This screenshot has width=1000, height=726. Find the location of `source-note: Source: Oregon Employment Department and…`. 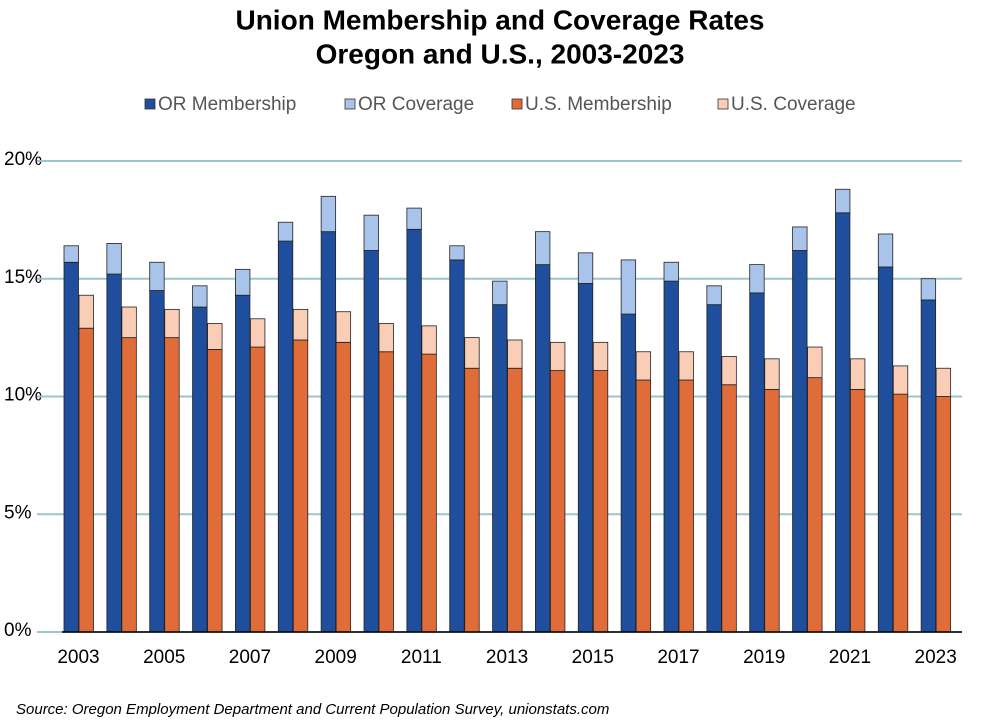

source-note: Source: Oregon Employment Department and… is located at coordinates (312, 709).